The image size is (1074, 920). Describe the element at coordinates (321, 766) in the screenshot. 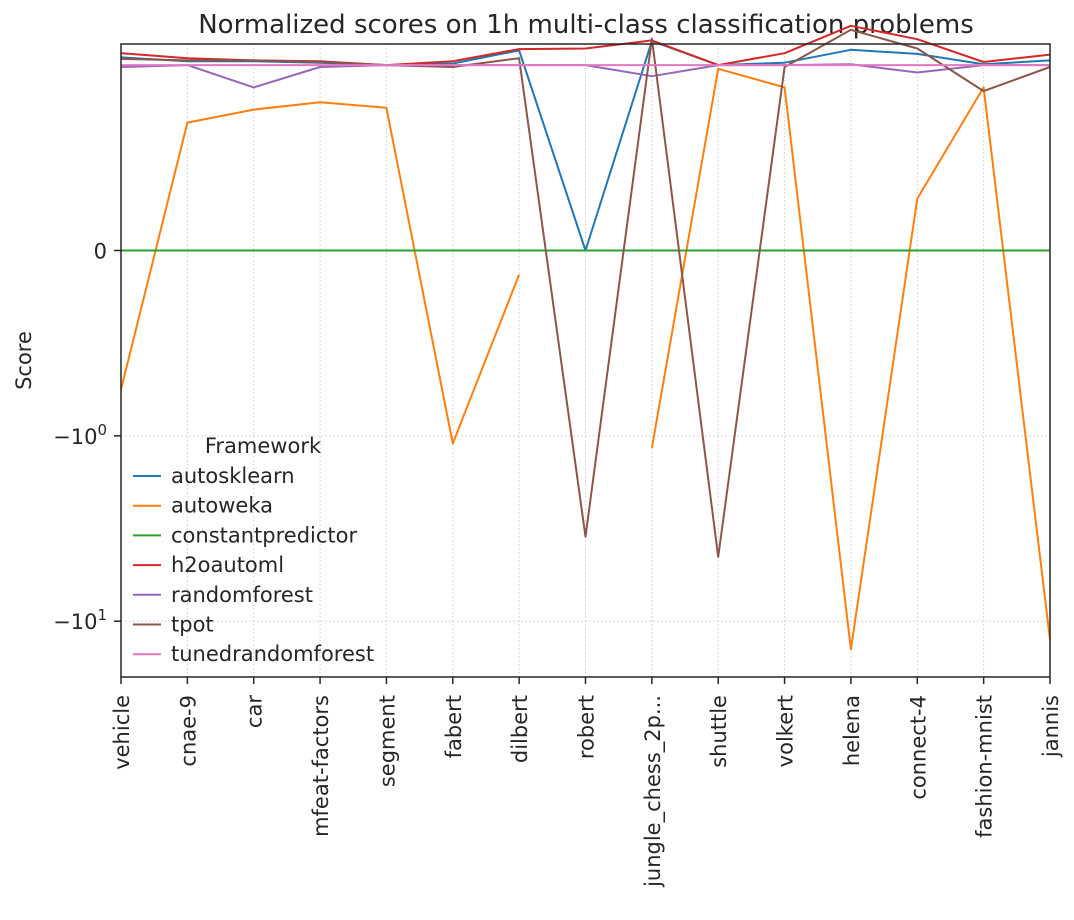

I see `x-tick-label: mfeat-factors` at that location.